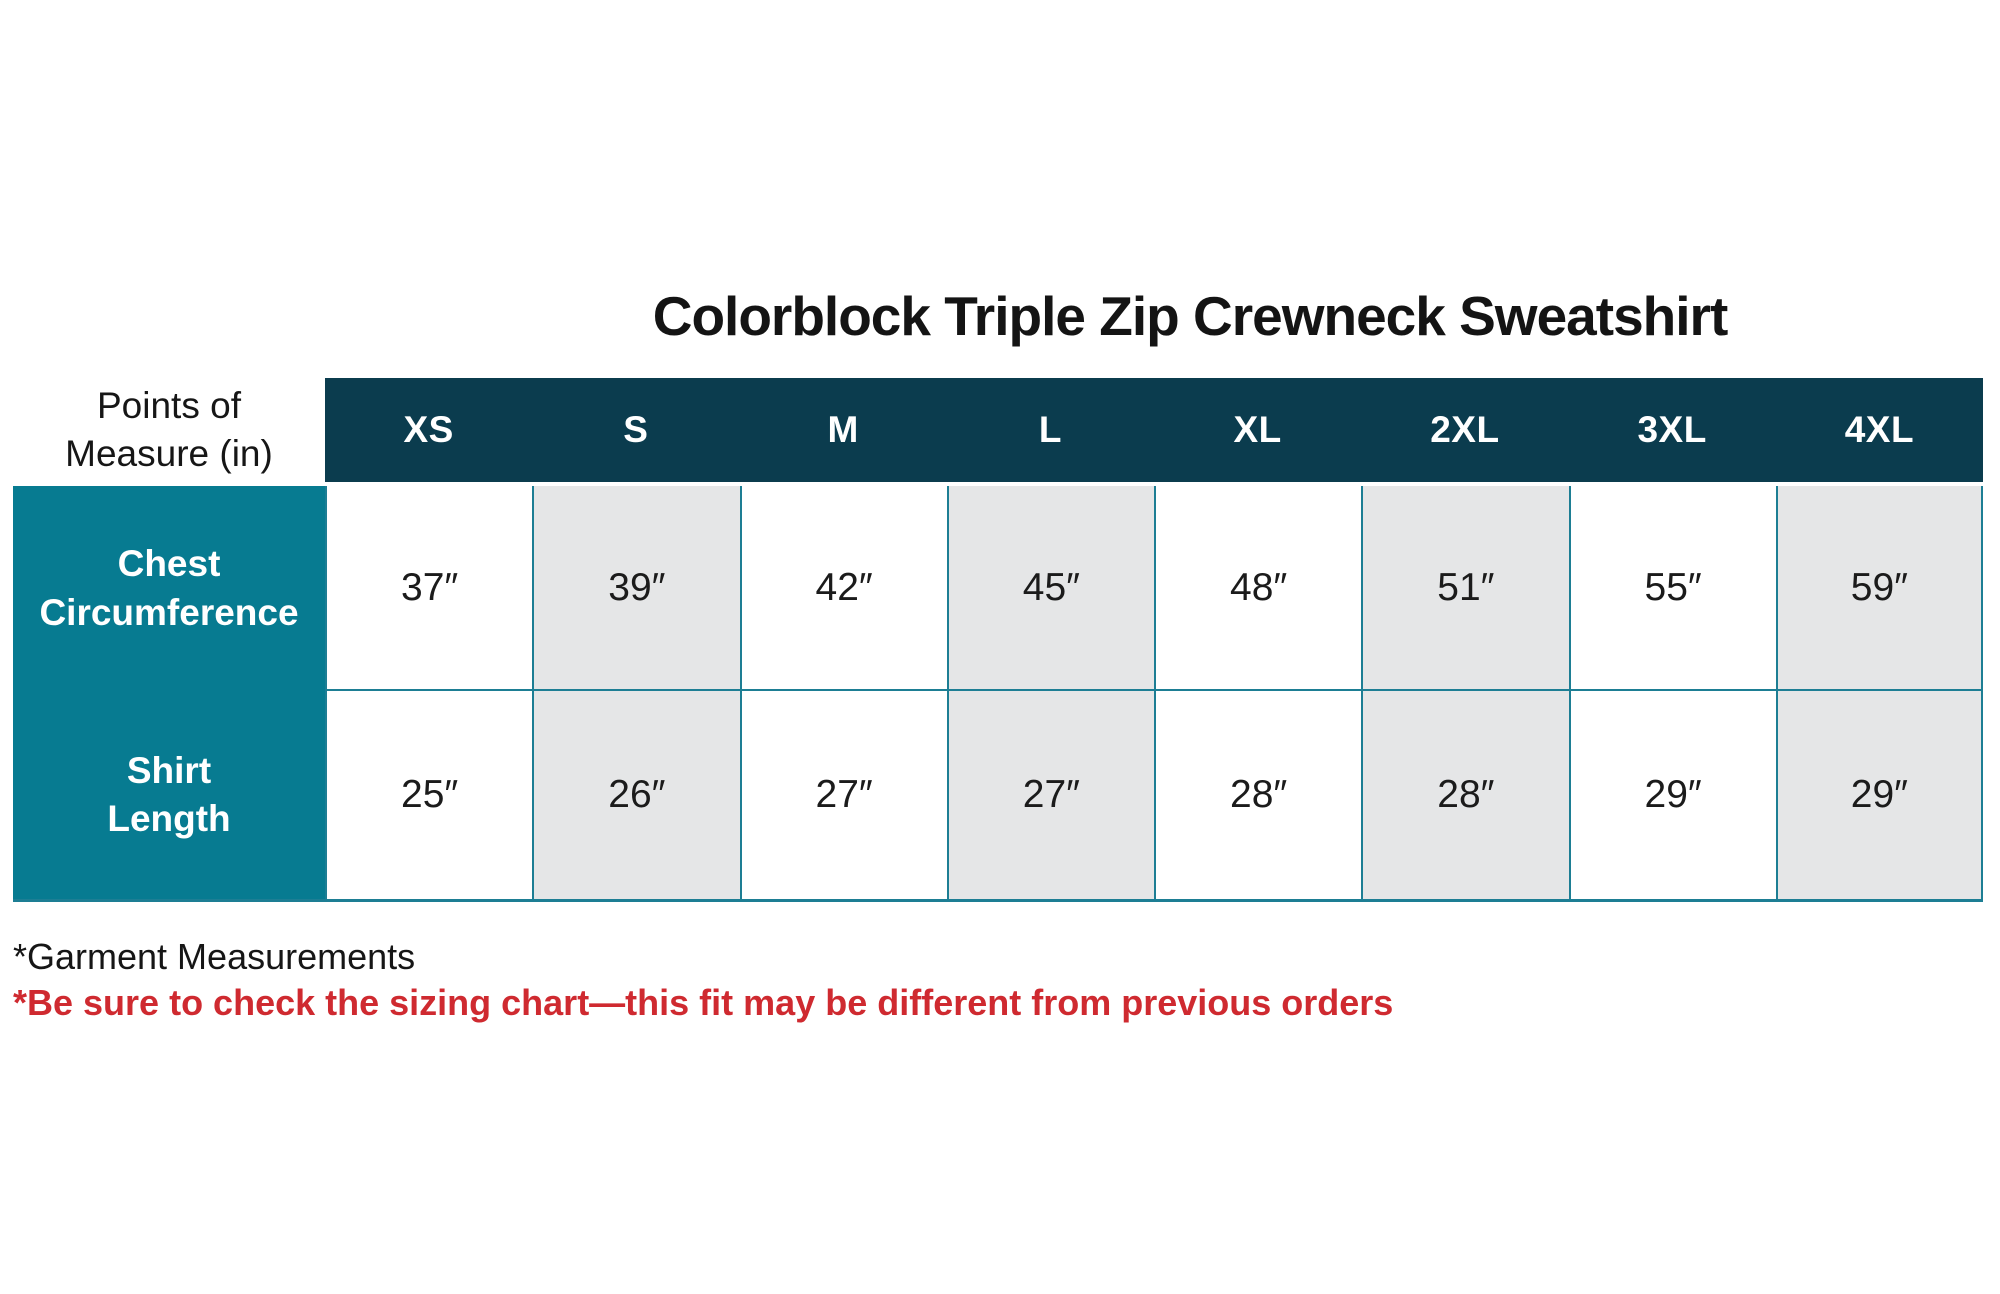 This screenshot has width=2000, height=1294. I want to click on measurement-cell-xl: 28″, so click(1258, 796).